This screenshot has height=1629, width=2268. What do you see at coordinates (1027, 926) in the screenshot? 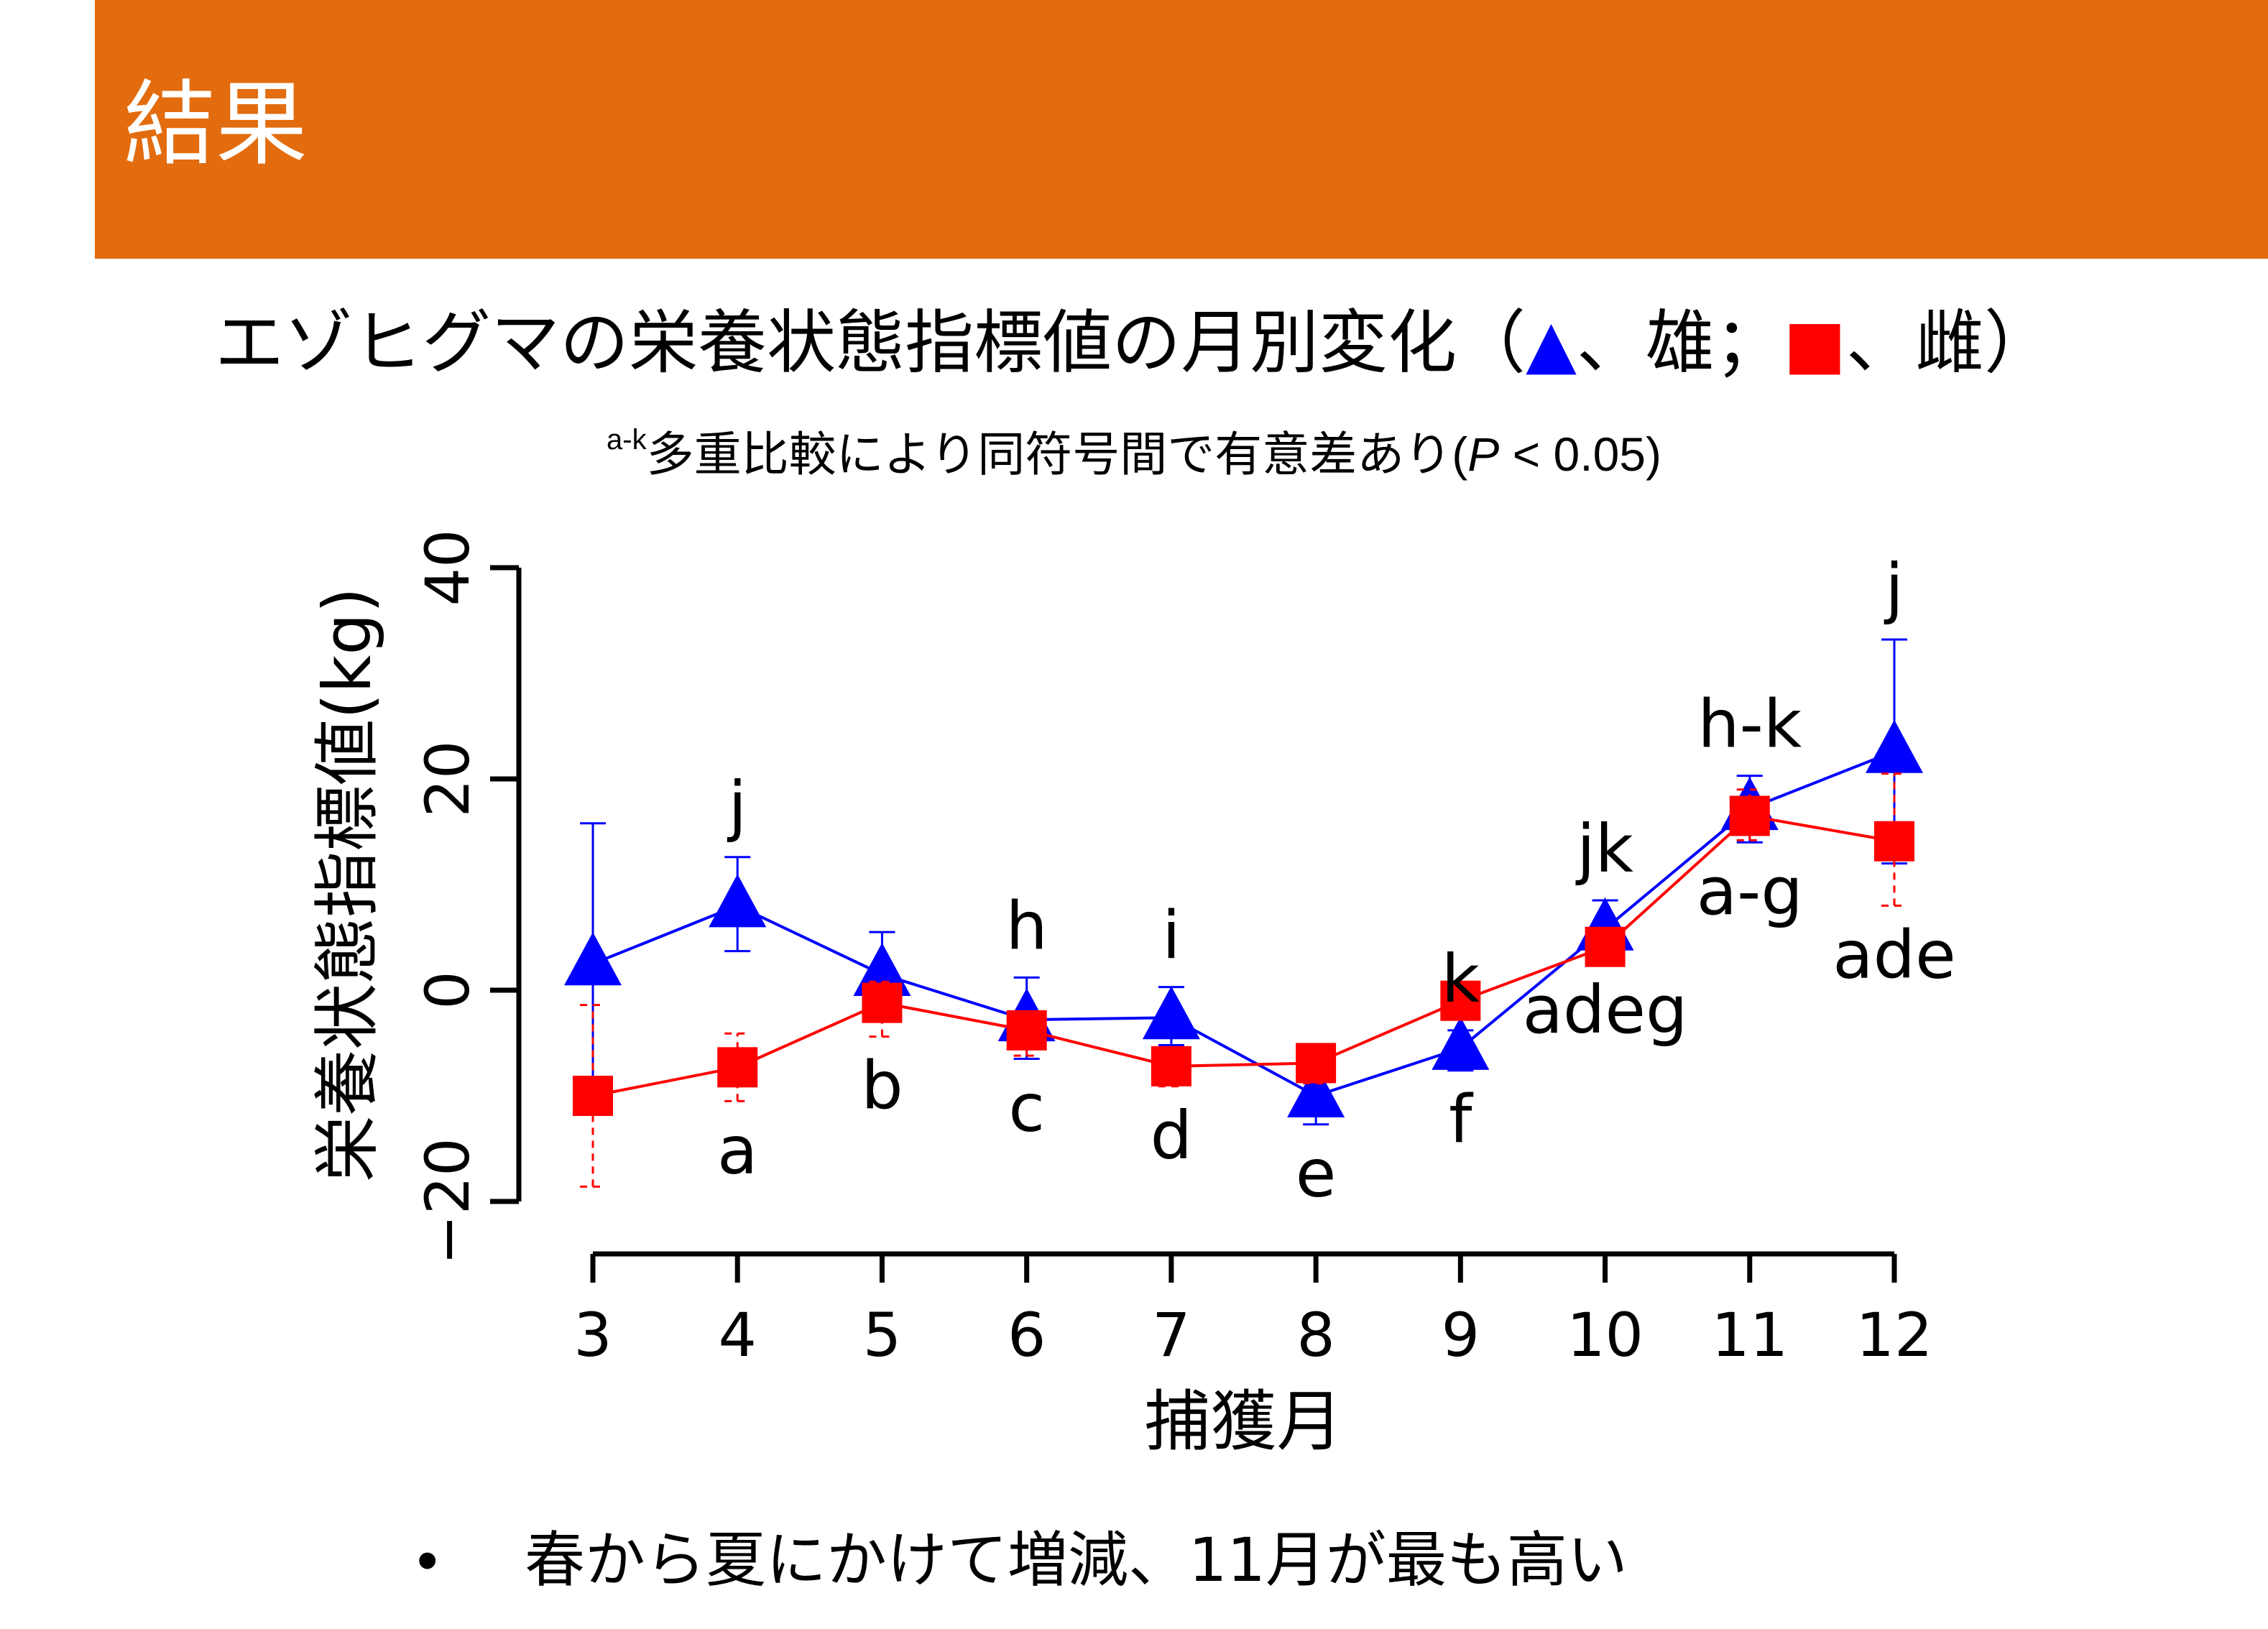
I see `male-significance-label: h` at bounding box center [1027, 926].